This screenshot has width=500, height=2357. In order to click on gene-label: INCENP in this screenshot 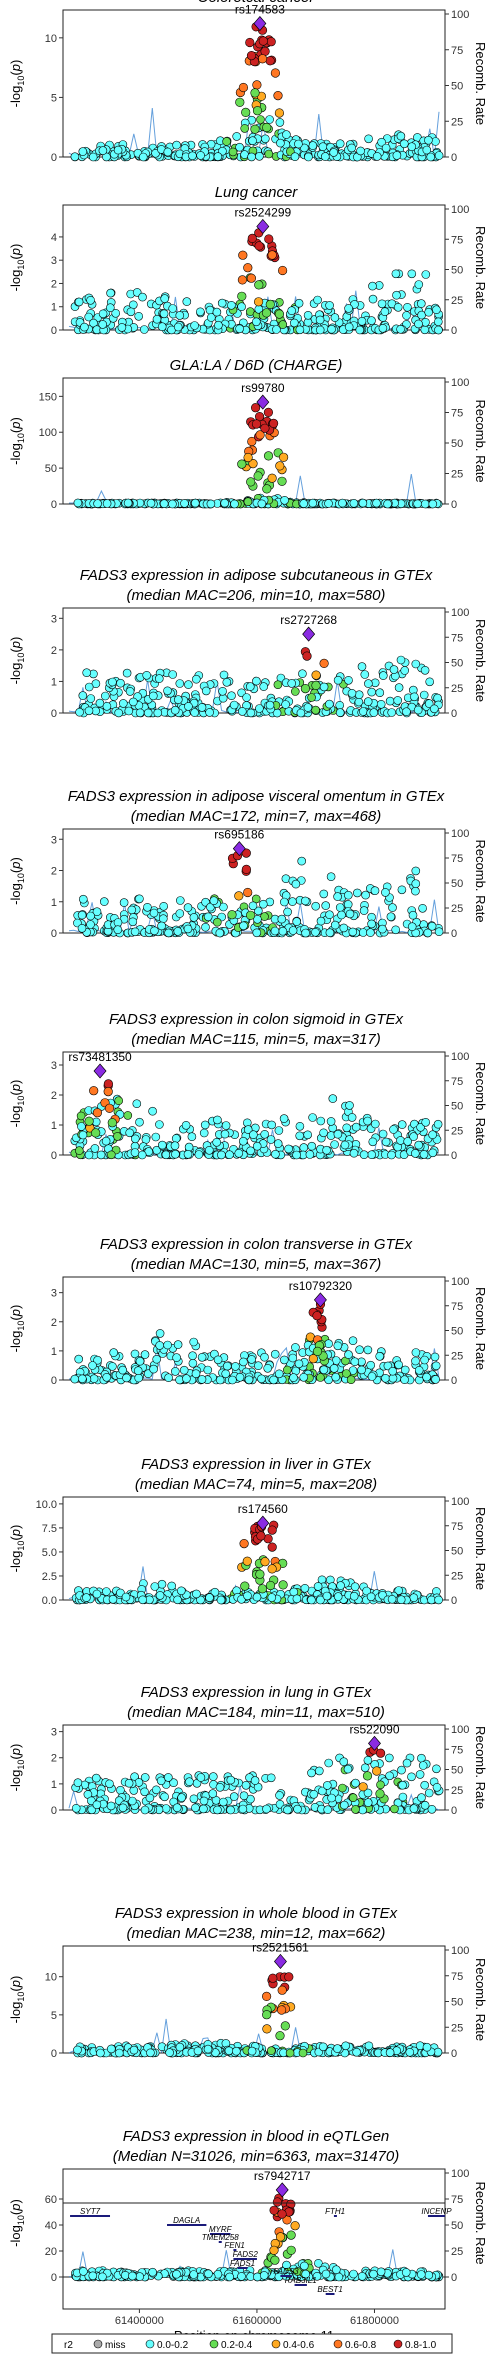, I will do `click(436, 2211)`.